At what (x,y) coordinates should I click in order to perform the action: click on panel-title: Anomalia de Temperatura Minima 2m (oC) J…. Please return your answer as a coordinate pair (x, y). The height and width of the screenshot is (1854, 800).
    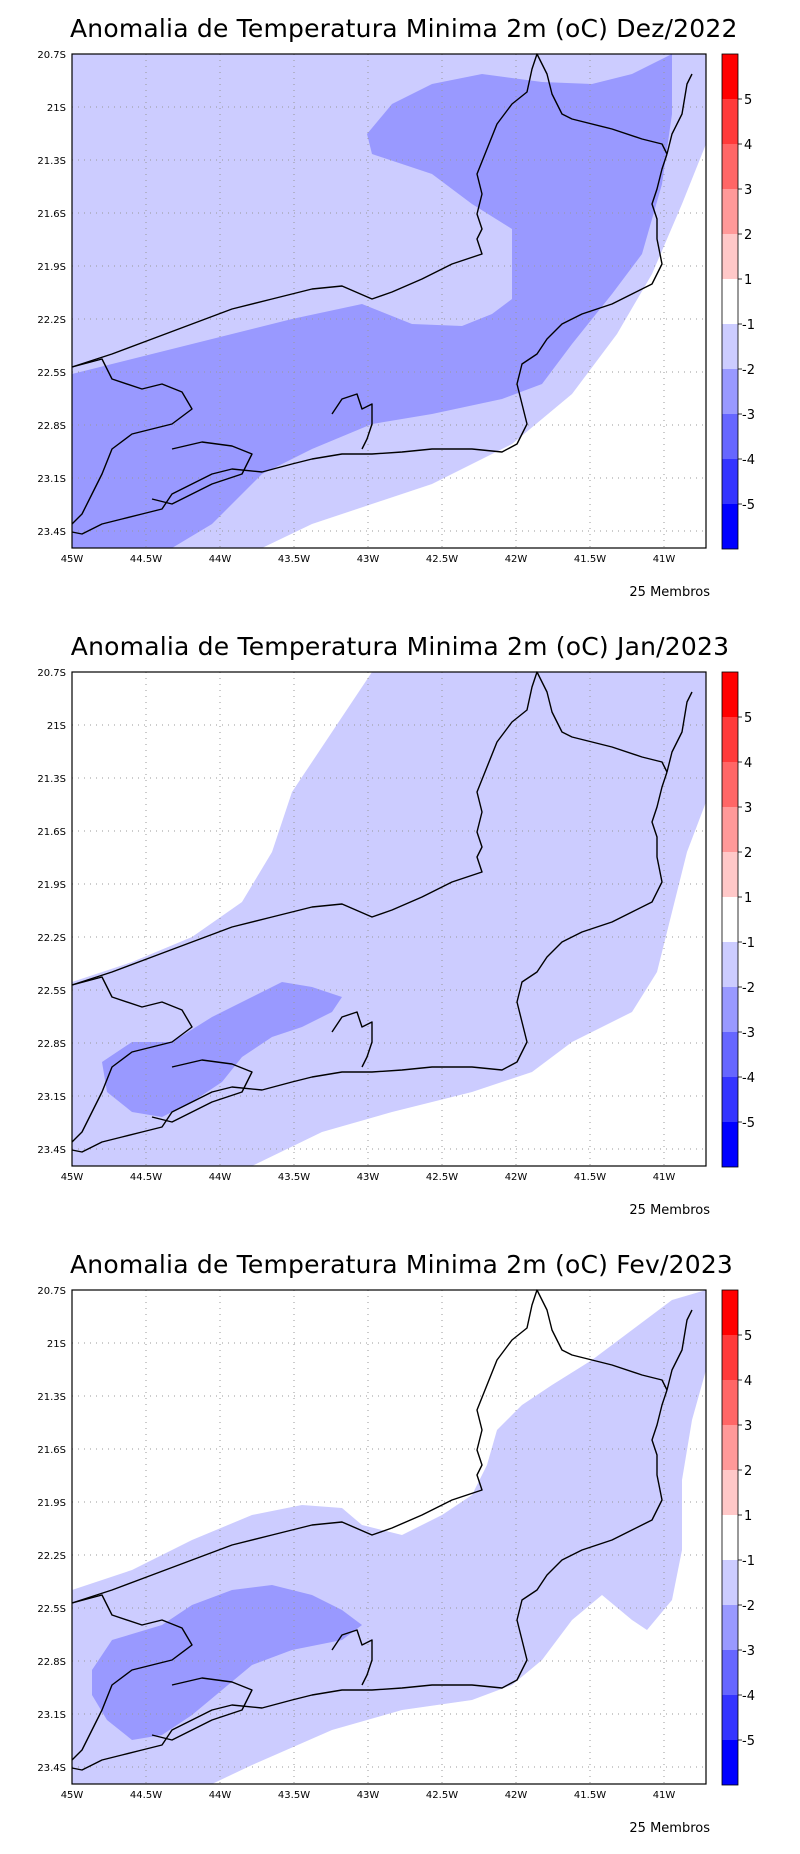
    Looking at the image, I should click on (400, 646).